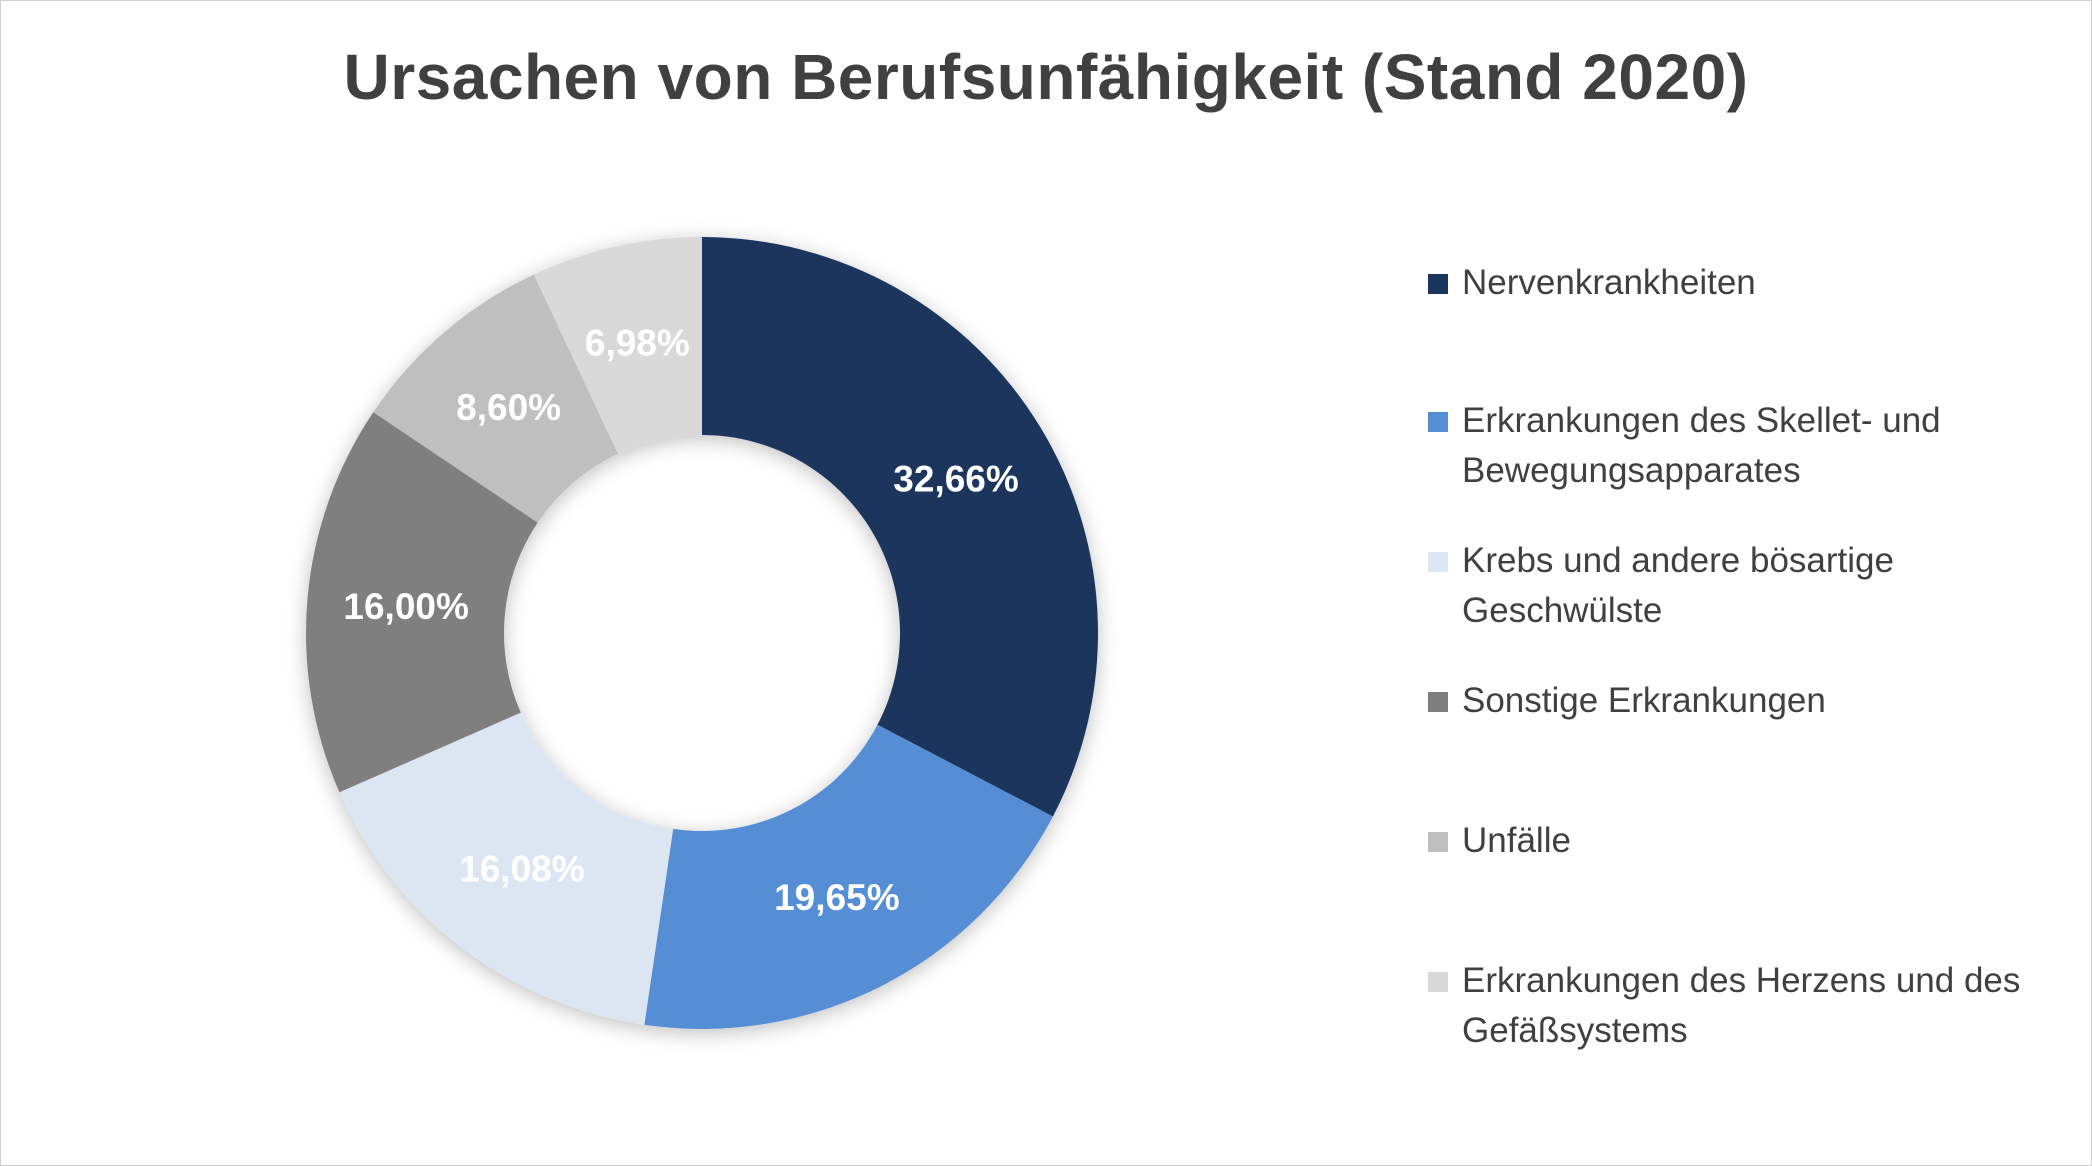  I want to click on slice-erkrankungen-des-skellet-und-bewegungsapparates, so click(848, 876).